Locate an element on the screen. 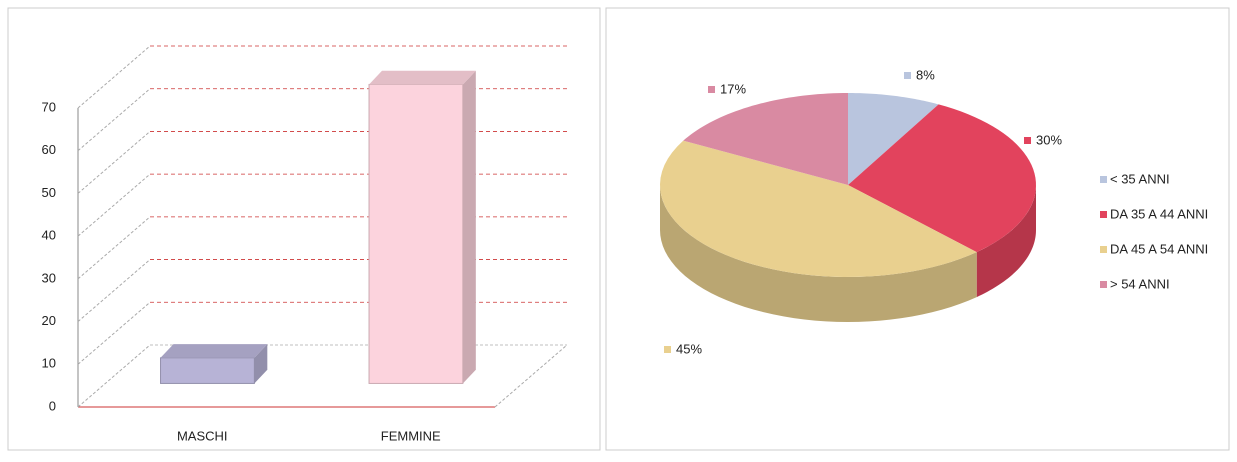  data-label: 30% is located at coordinates (1049, 139).